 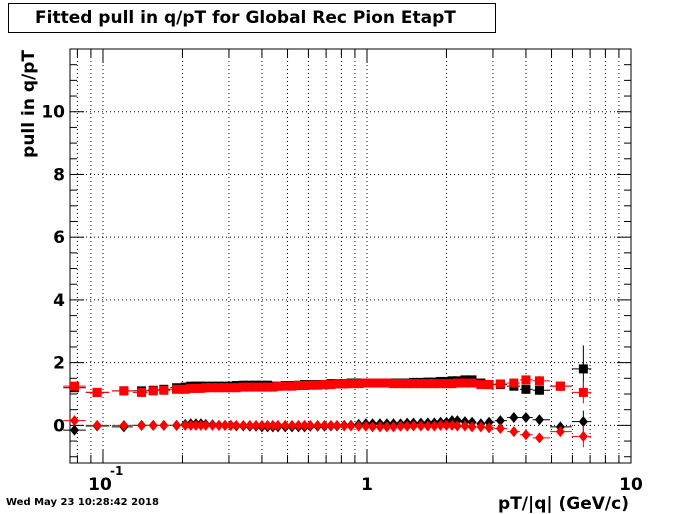 I want to click on y-tick-label: 0, so click(x=59, y=426).